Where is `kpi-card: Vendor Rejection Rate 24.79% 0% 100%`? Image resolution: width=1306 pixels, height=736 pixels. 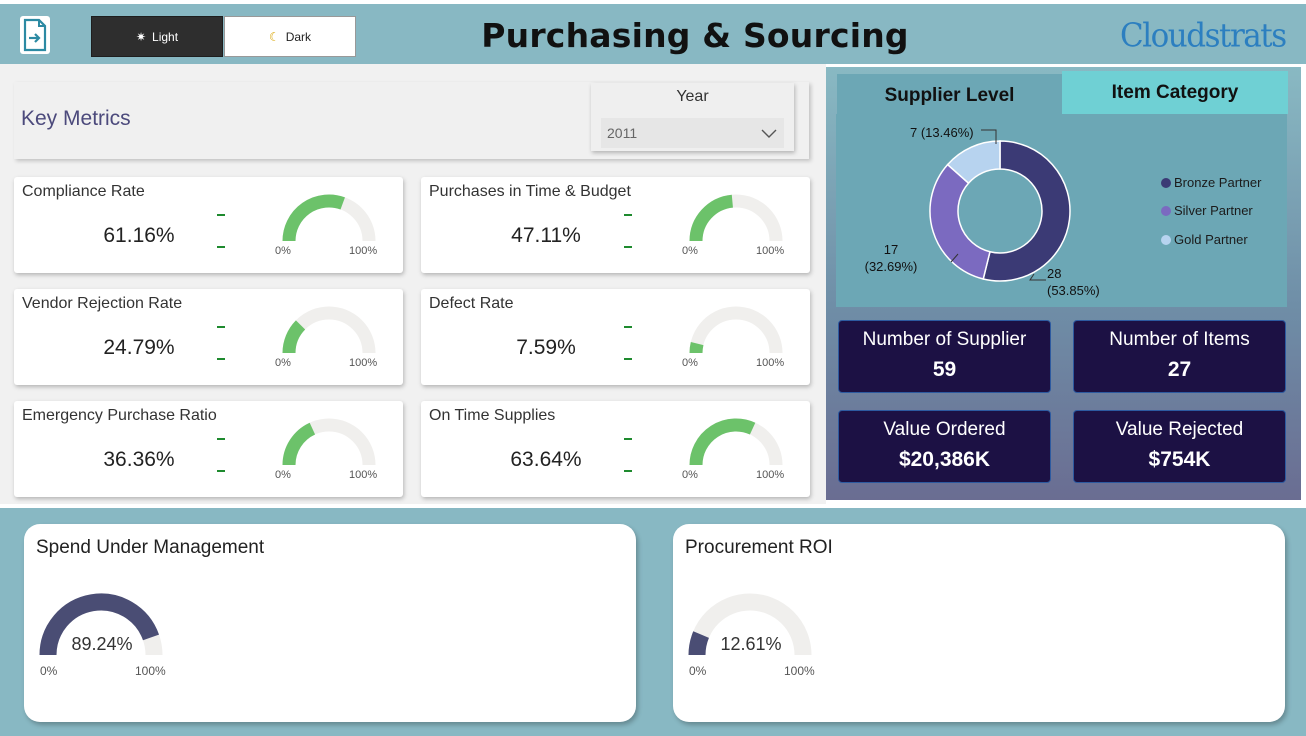 kpi-card: Vendor Rejection Rate 24.79% 0% 100% is located at coordinates (208, 337).